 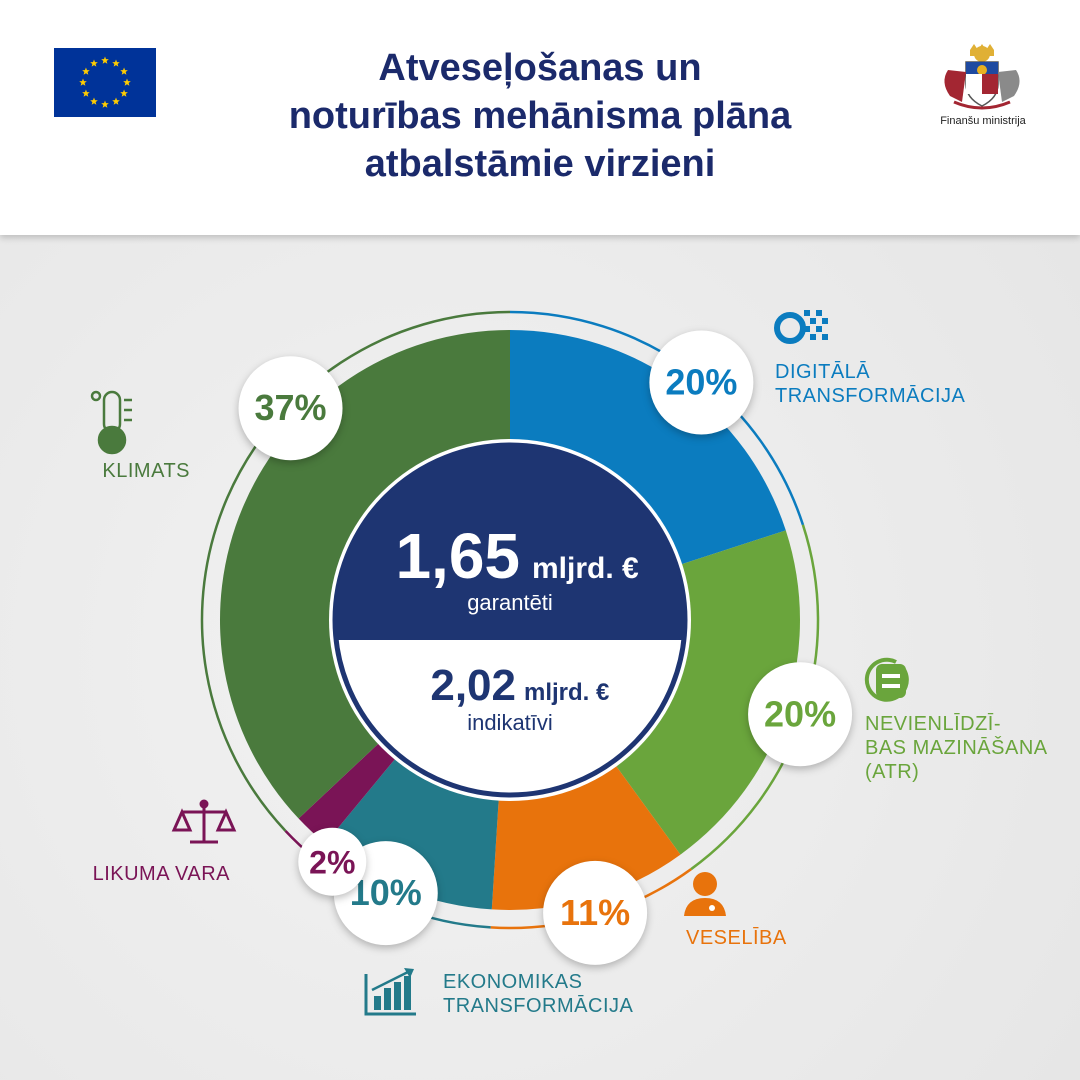 What do you see at coordinates (540, 164) in the screenshot?
I see `title-line-3: atbalstāmie virzieni` at bounding box center [540, 164].